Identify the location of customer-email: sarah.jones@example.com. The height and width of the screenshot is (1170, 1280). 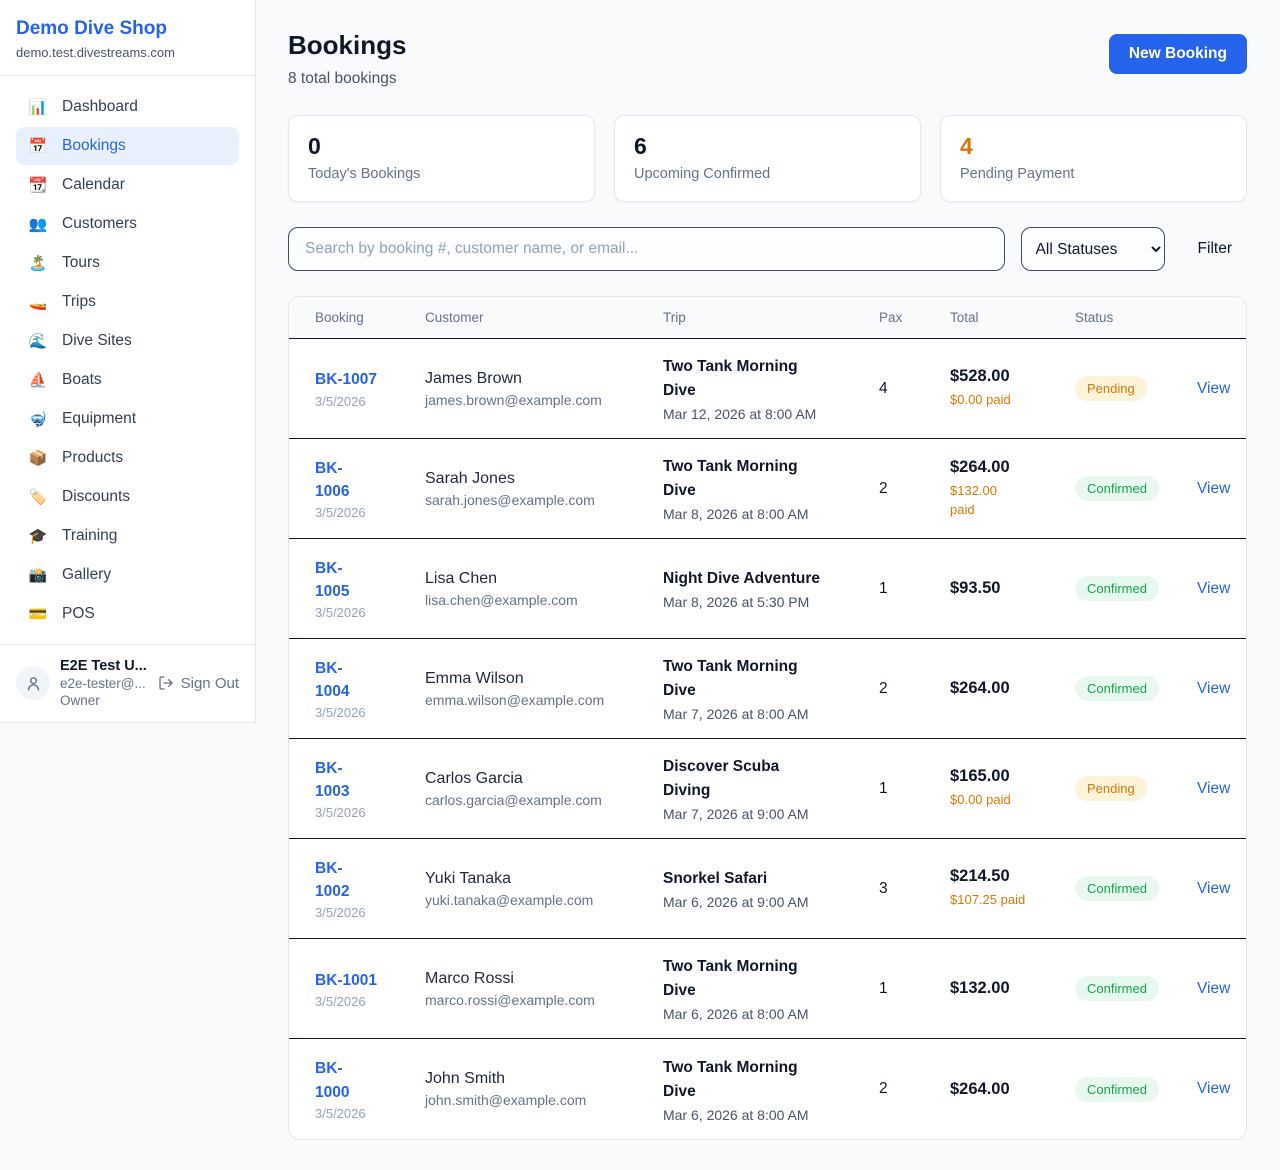
(510, 499).